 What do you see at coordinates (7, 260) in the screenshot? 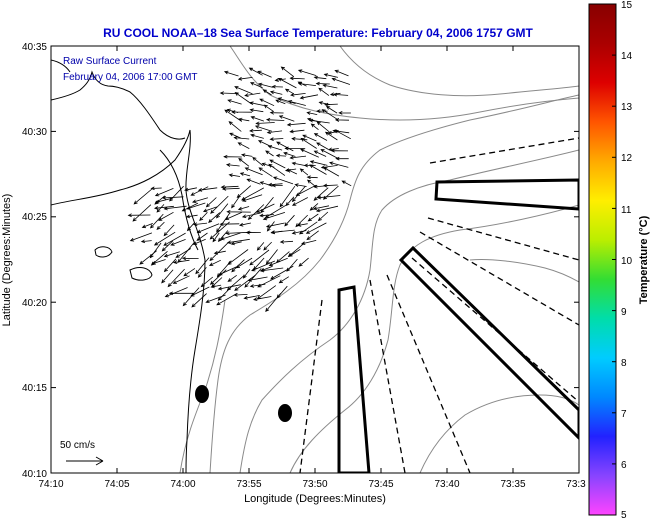
I see `y-axis-label: Latitude (Degrees:Minutes)` at bounding box center [7, 260].